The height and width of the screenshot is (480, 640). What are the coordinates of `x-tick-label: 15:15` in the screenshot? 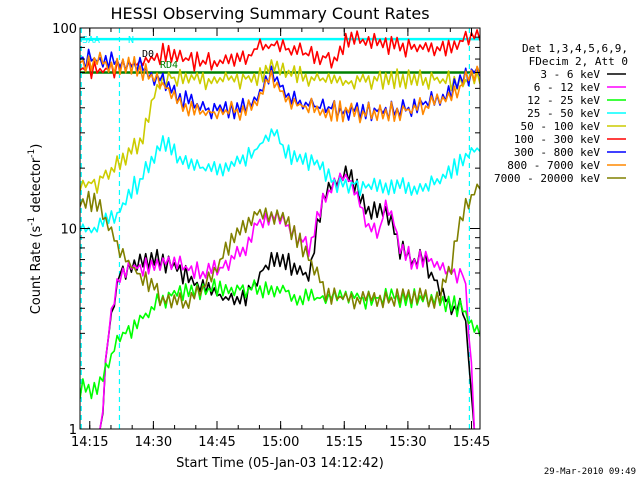 It's located at (344, 442).